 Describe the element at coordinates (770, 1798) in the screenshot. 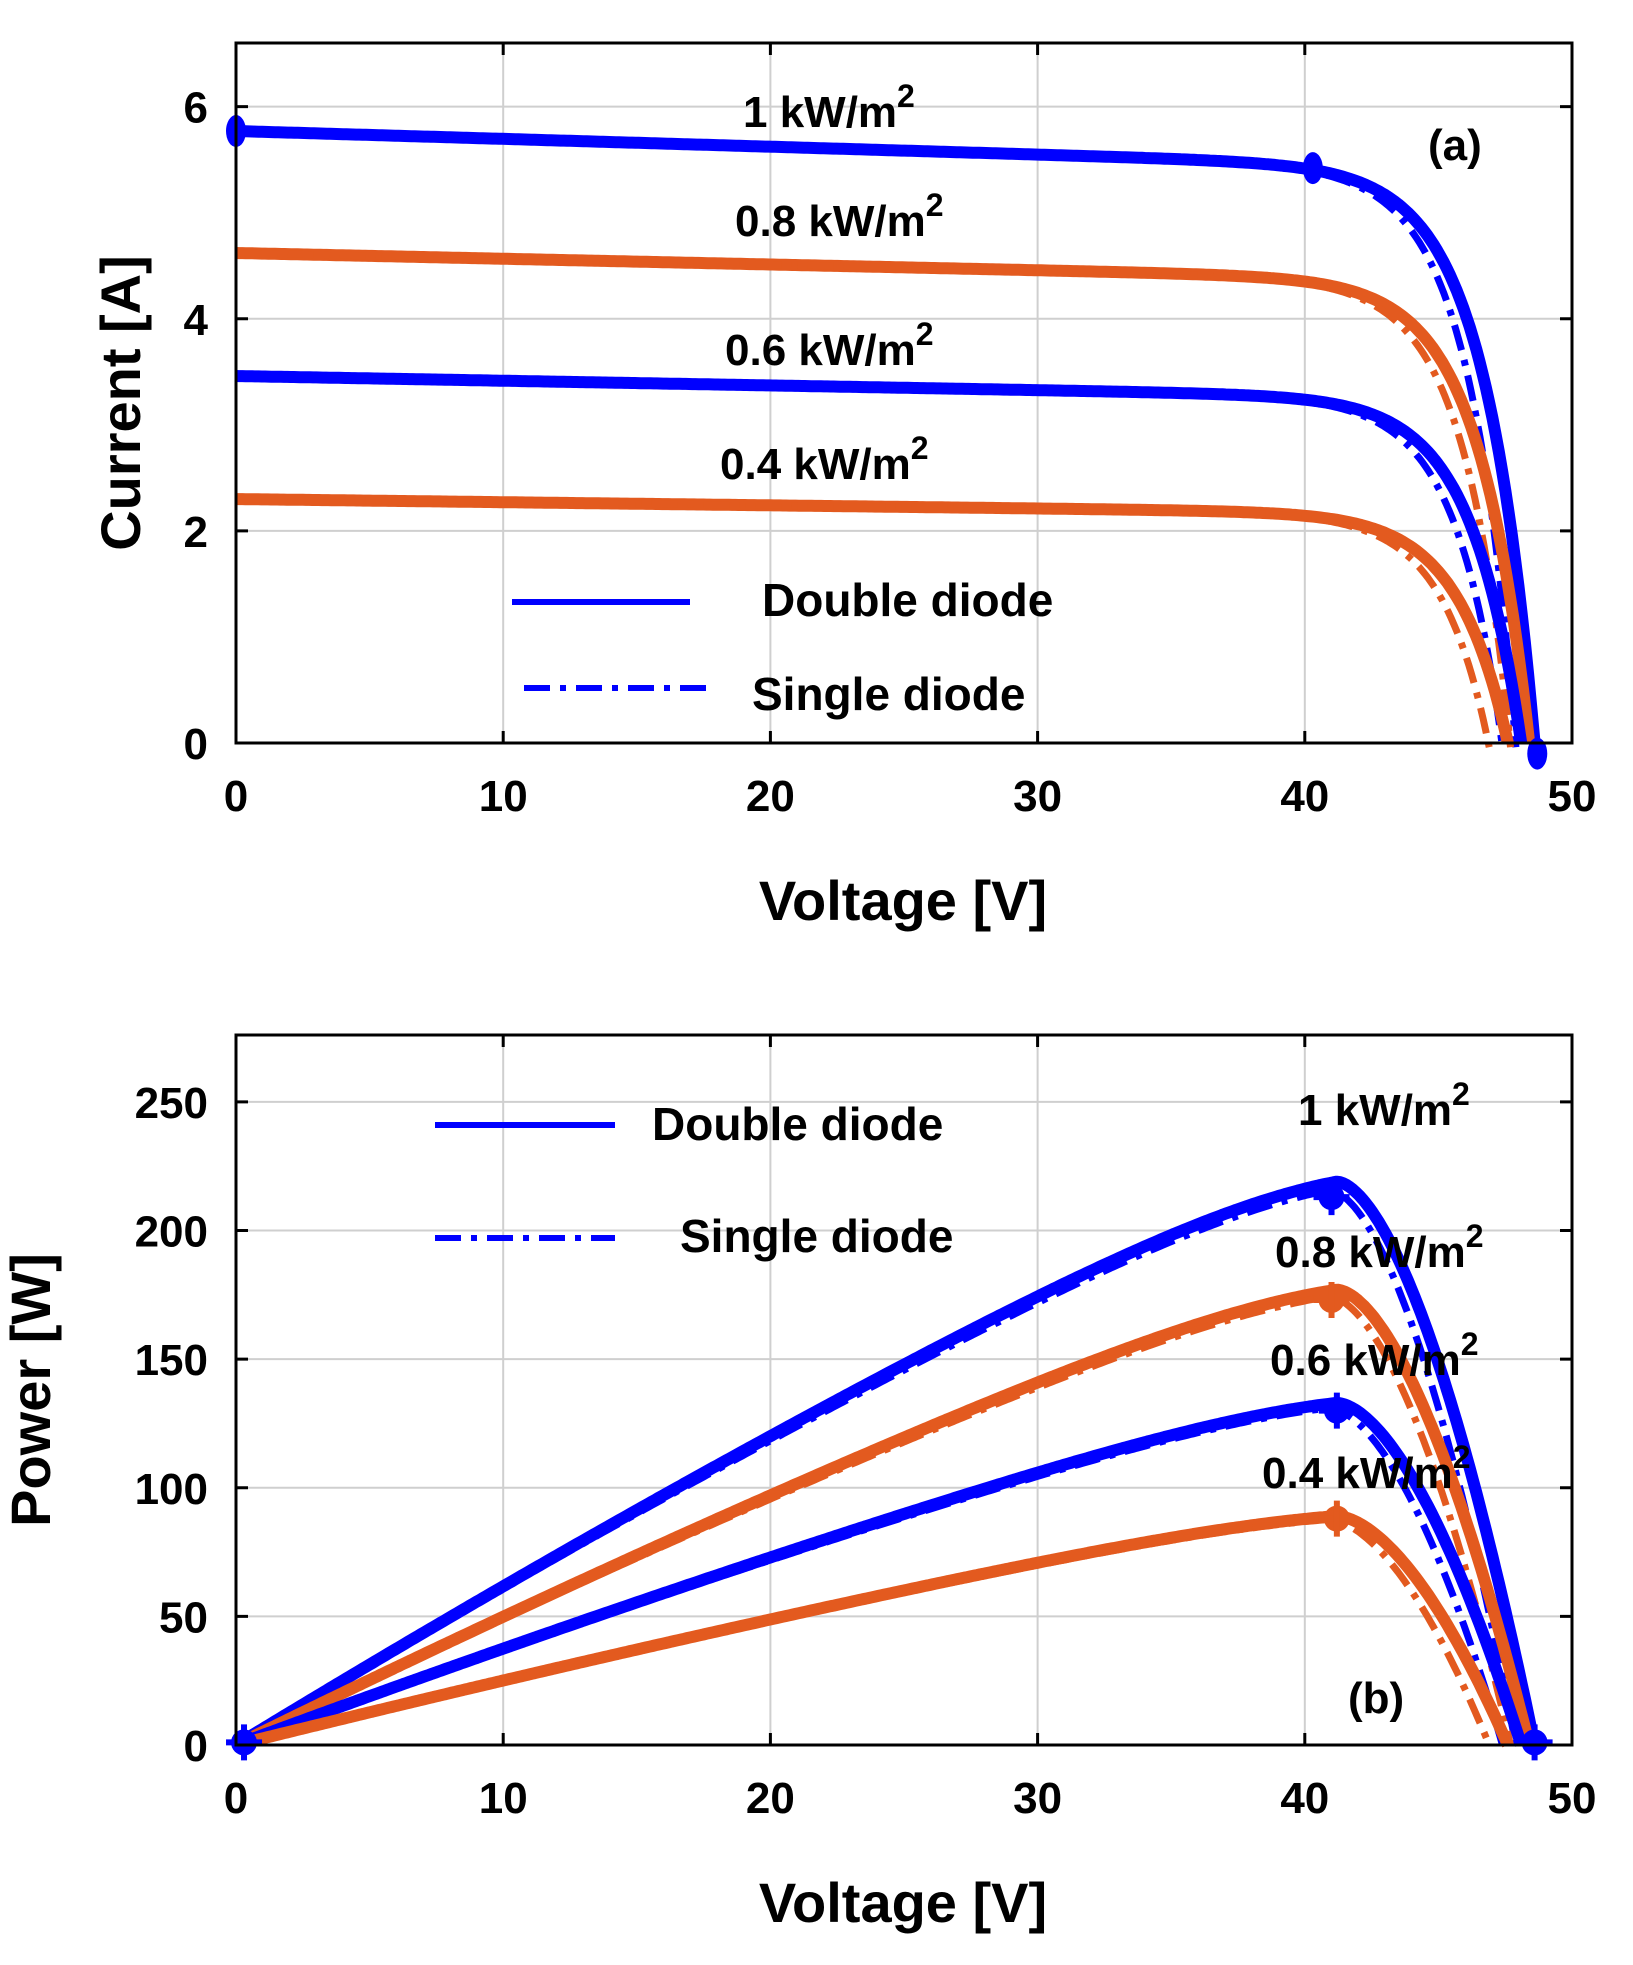

I see `pv-x-tick-label: 20` at that location.